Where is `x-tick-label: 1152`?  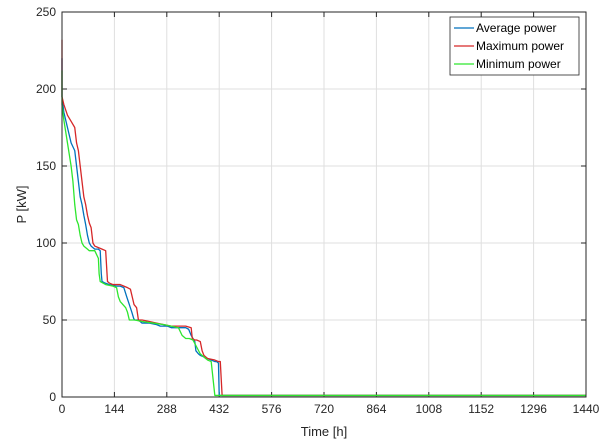
x-tick-label: 1152 is located at coordinates (481, 409).